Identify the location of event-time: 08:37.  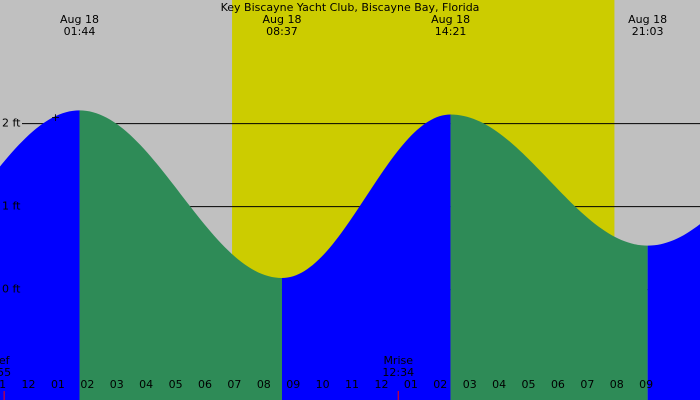
(282, 31).